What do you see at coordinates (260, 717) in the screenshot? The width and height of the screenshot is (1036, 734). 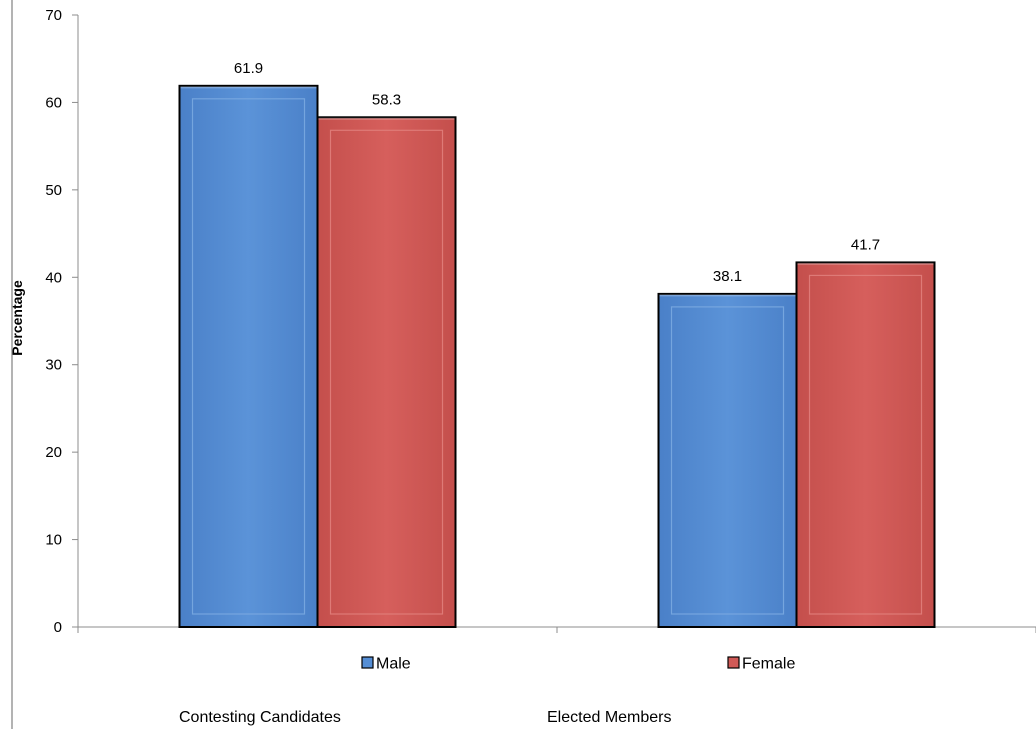 I see `category-label-0: Contesting Candidates` at bounding box center [260, 717].